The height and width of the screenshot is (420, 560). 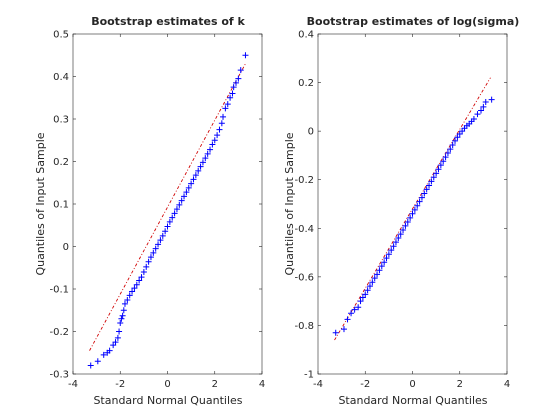 What do you see at coordinates (40, 203) in the screenshot?
I see `y-axis-label-k: Quantiles of Input Sample` at bounding box center [40, 203].